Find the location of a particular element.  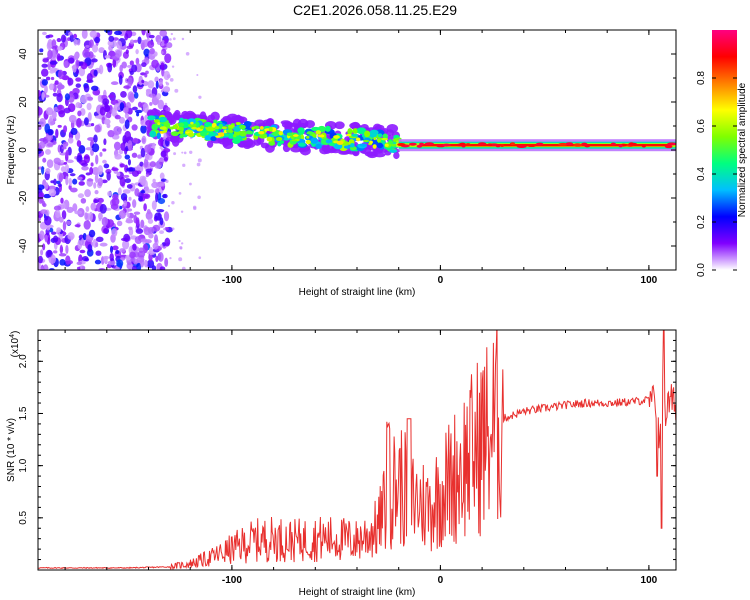

x-tick-label: 0 is located at coordinates (441, 280).